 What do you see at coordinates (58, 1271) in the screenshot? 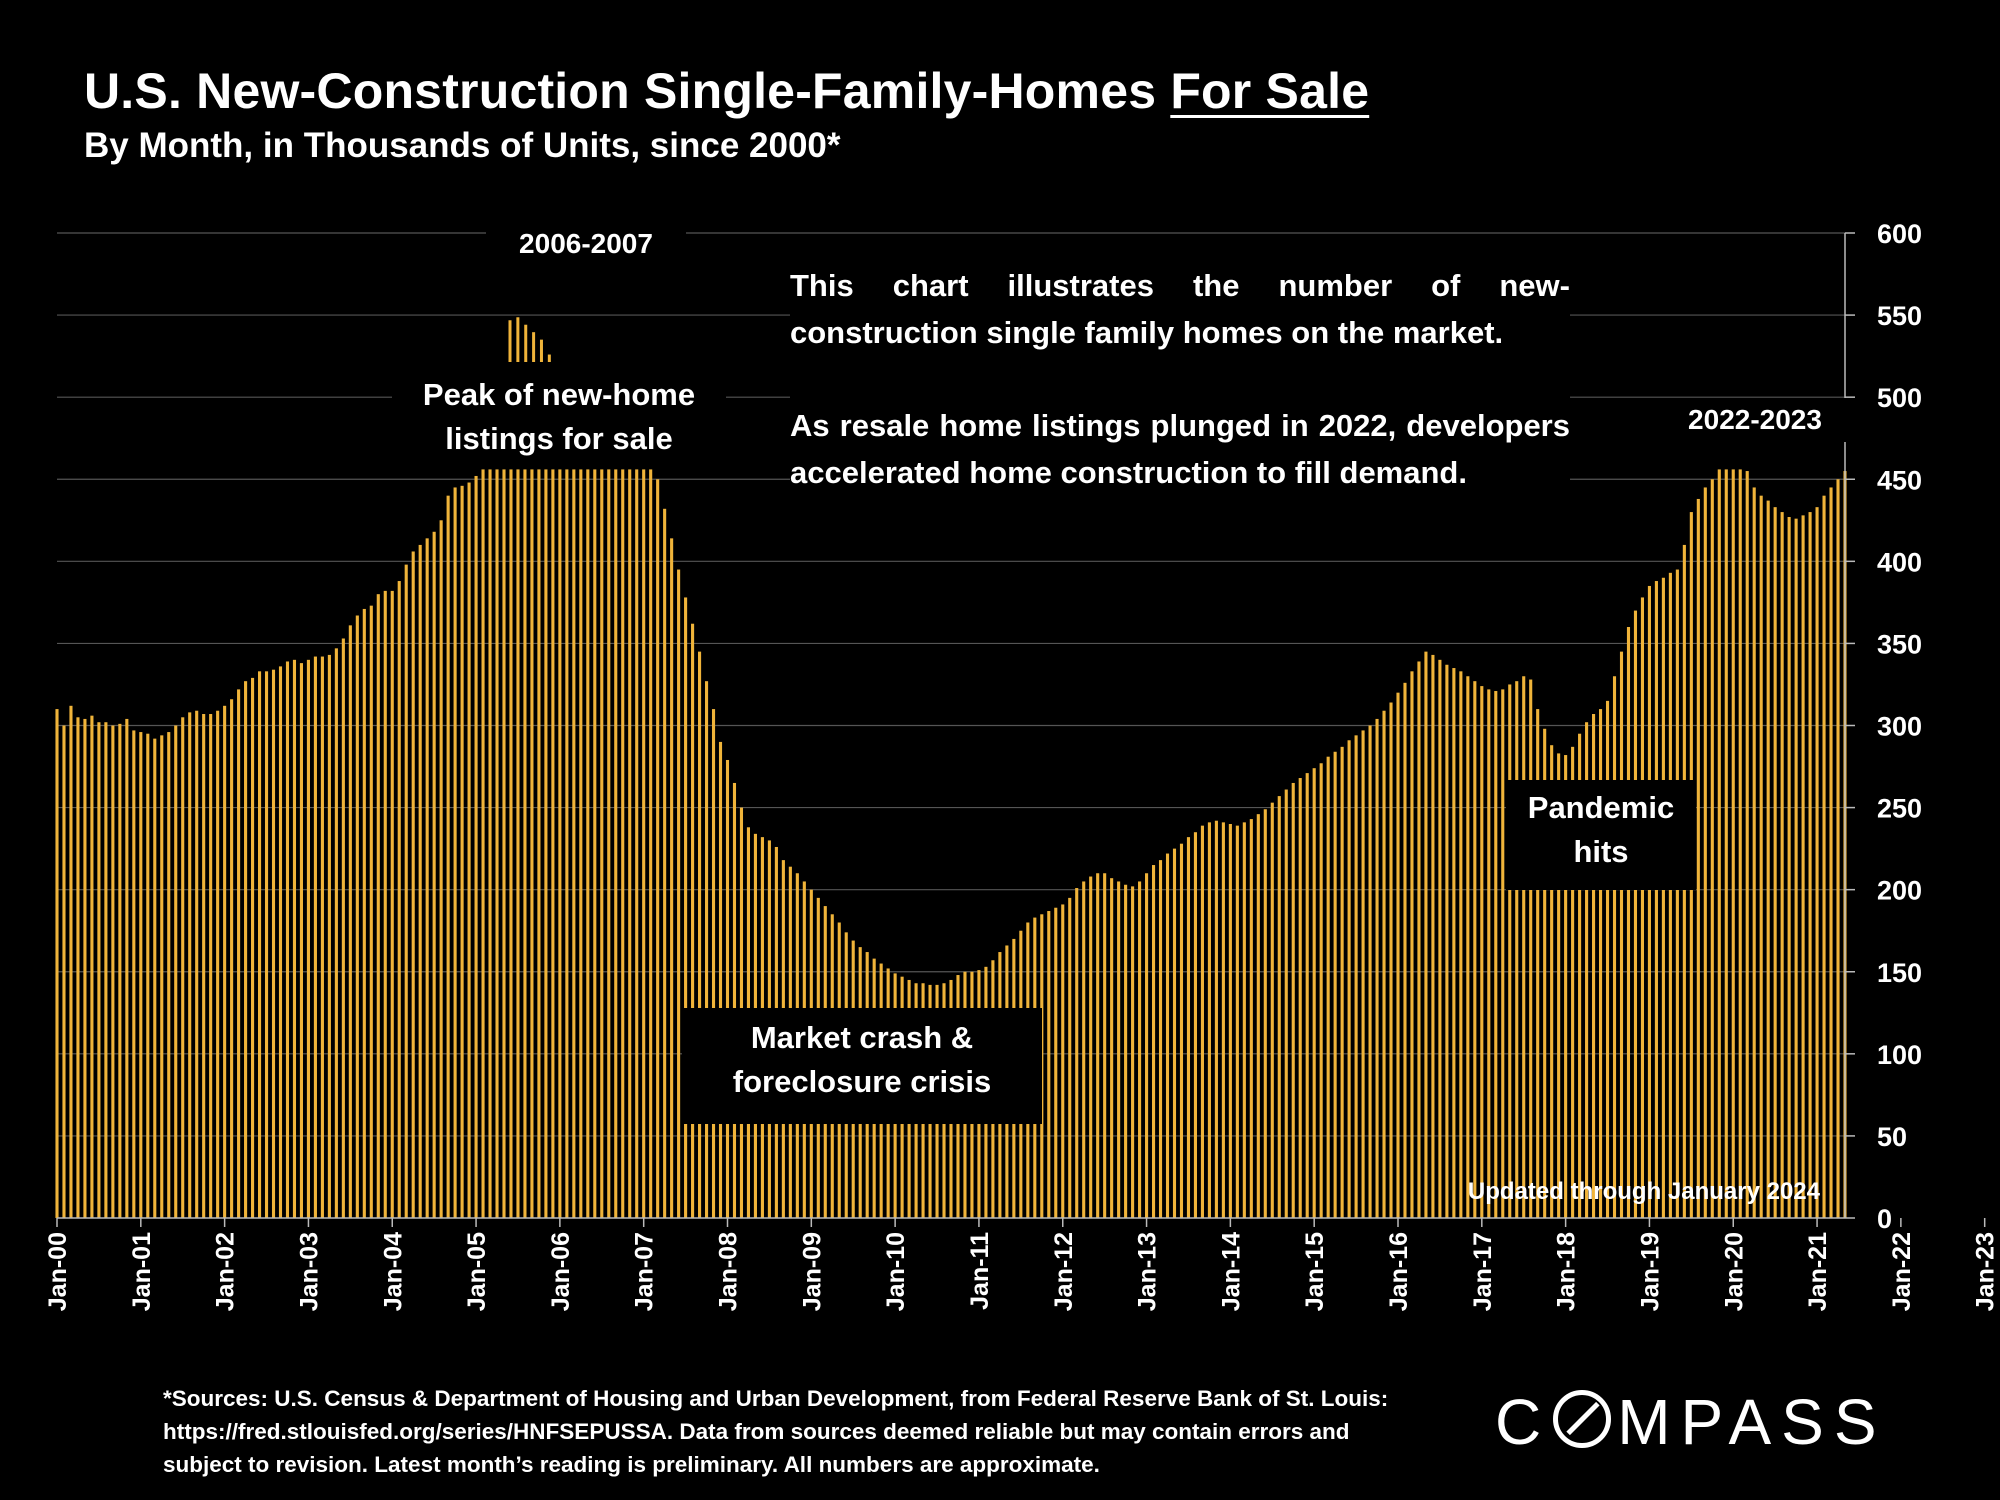
I see `x-tick-label: Jan-00` at bounding box center [58, 1271].